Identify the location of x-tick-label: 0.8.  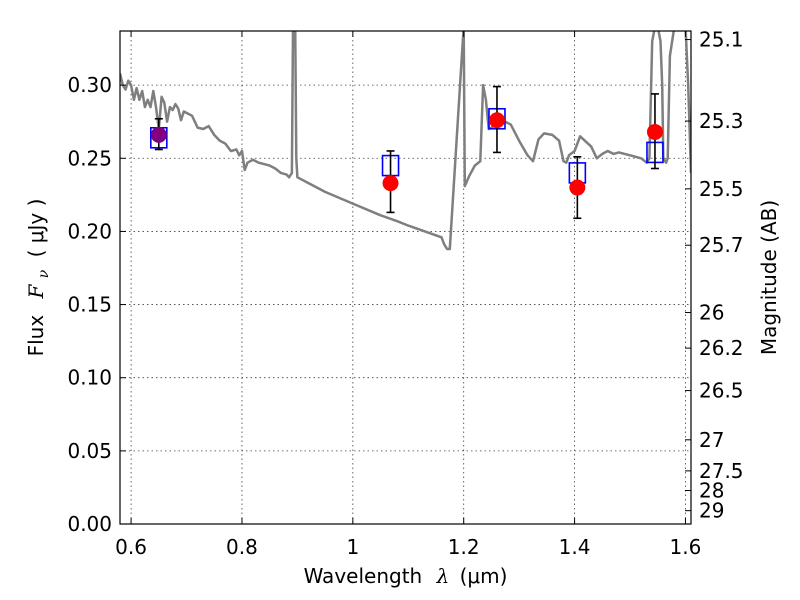
(242, 547).